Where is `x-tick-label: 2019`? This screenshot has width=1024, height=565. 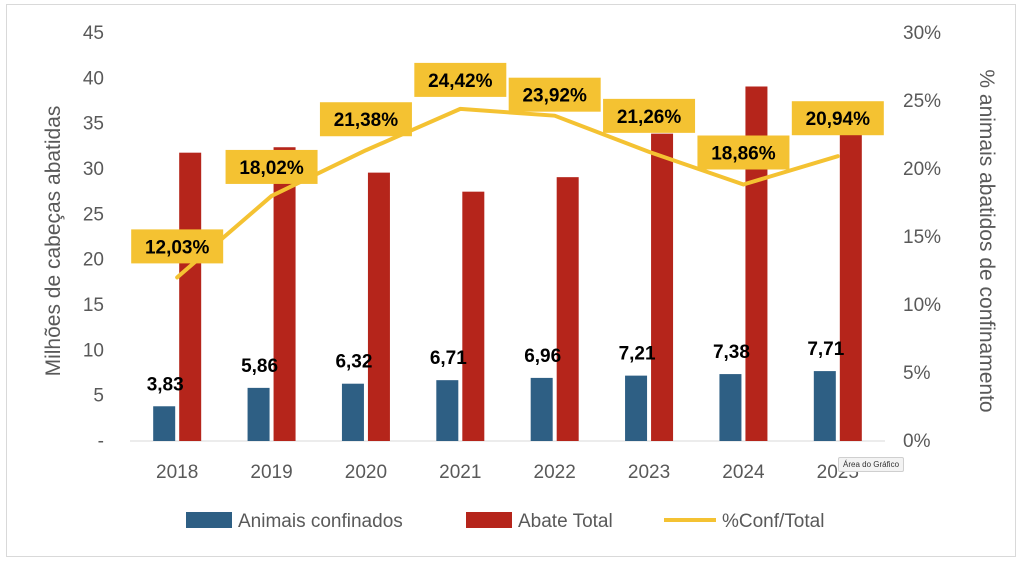 x-tick-label: 2019 is located at coordinates (271, 472).